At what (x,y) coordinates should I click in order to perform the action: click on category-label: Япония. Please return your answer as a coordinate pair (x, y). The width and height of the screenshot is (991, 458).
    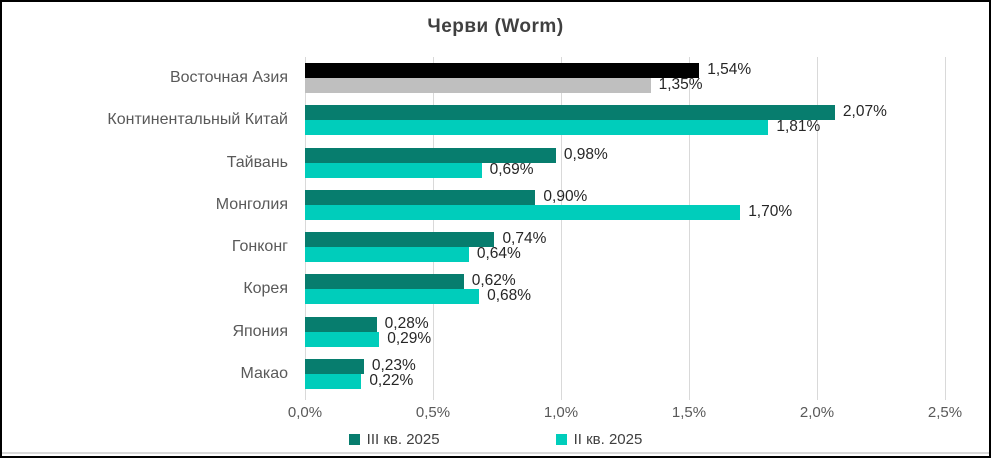
    Looking at the image, I should click on (260, 331).